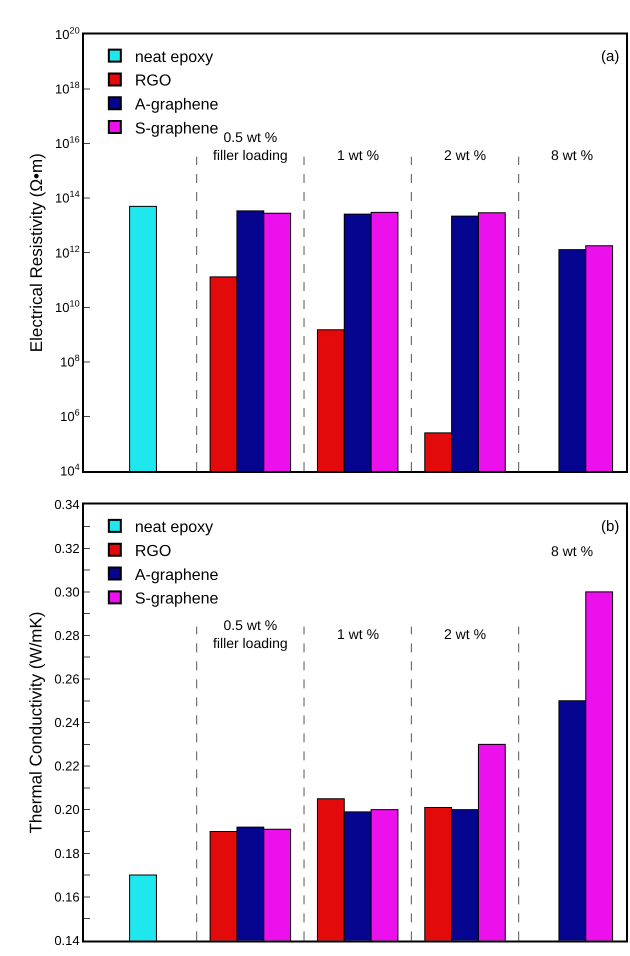  What do you see at coordinates (67, 722) in the screenshot?
I see `y-tick-label: 0.24` at bounding box center [67, 722].